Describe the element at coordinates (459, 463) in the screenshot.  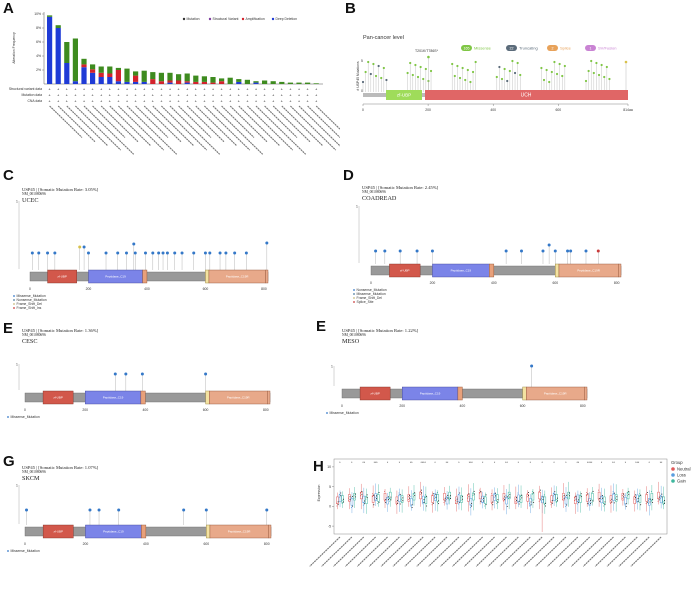
I see `panel-h-sig-11: *` at that location.